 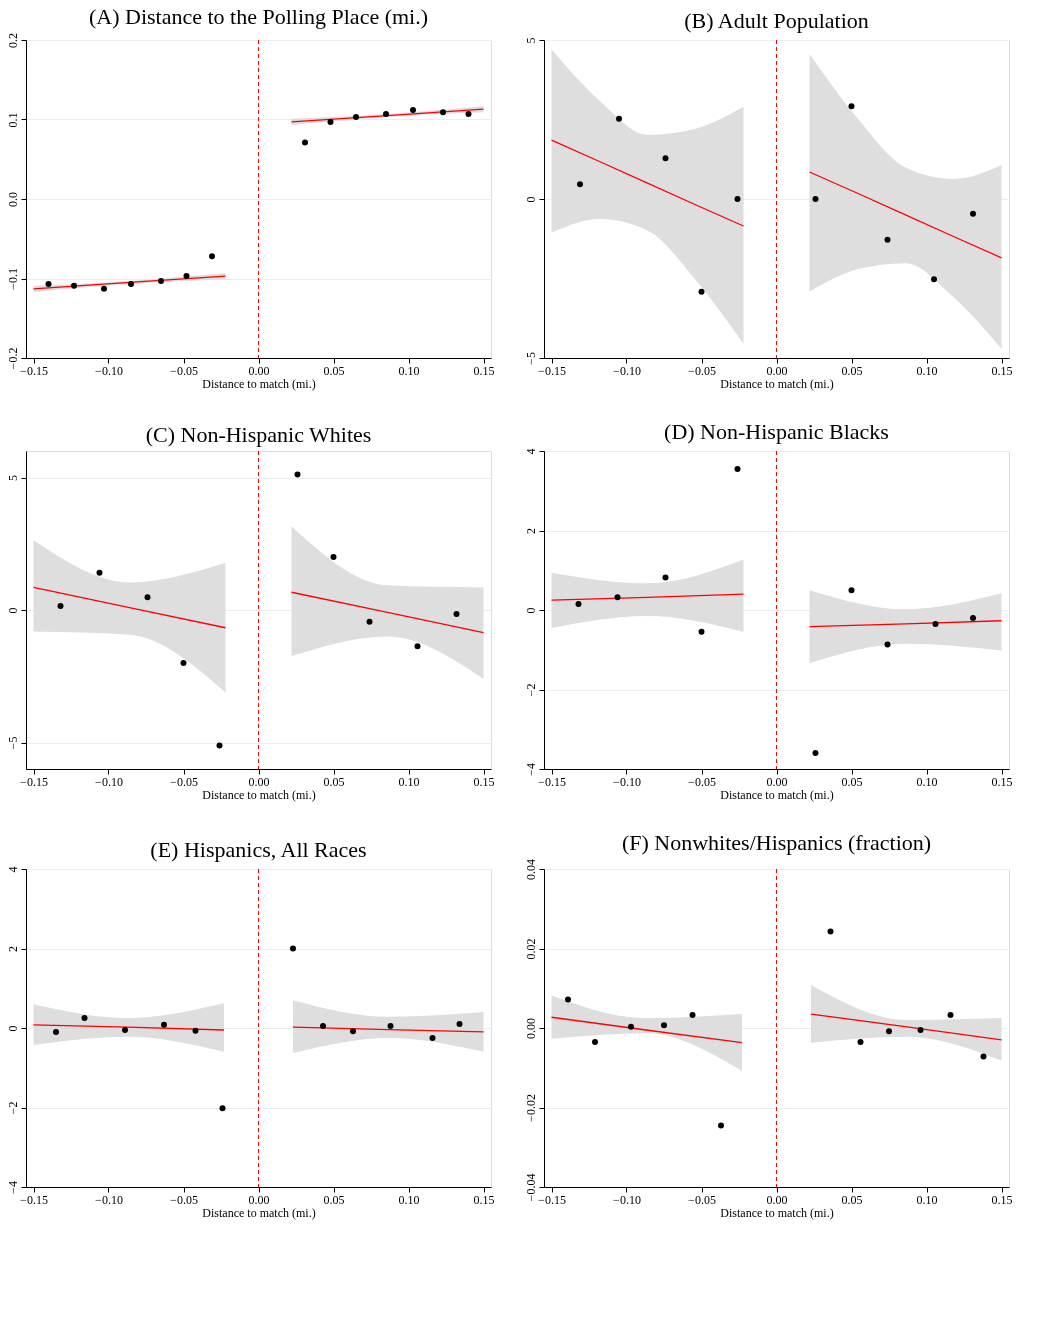 What do you see at coordinates (258, 849) in the screenshot?
I see `chart-title: (E) Hispanics, All Races` at bounding box center [258, 849].